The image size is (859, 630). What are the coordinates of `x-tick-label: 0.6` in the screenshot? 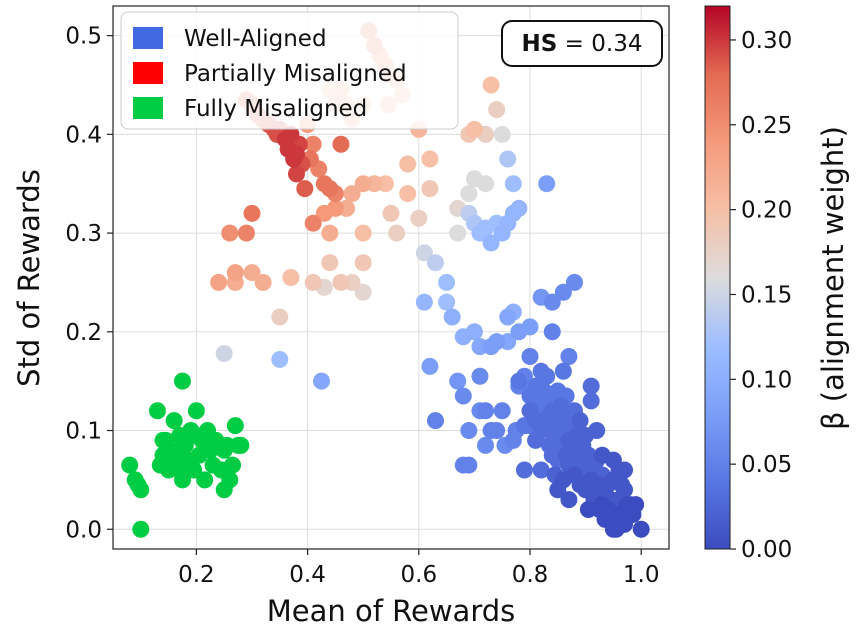 It's located at (419, 575).